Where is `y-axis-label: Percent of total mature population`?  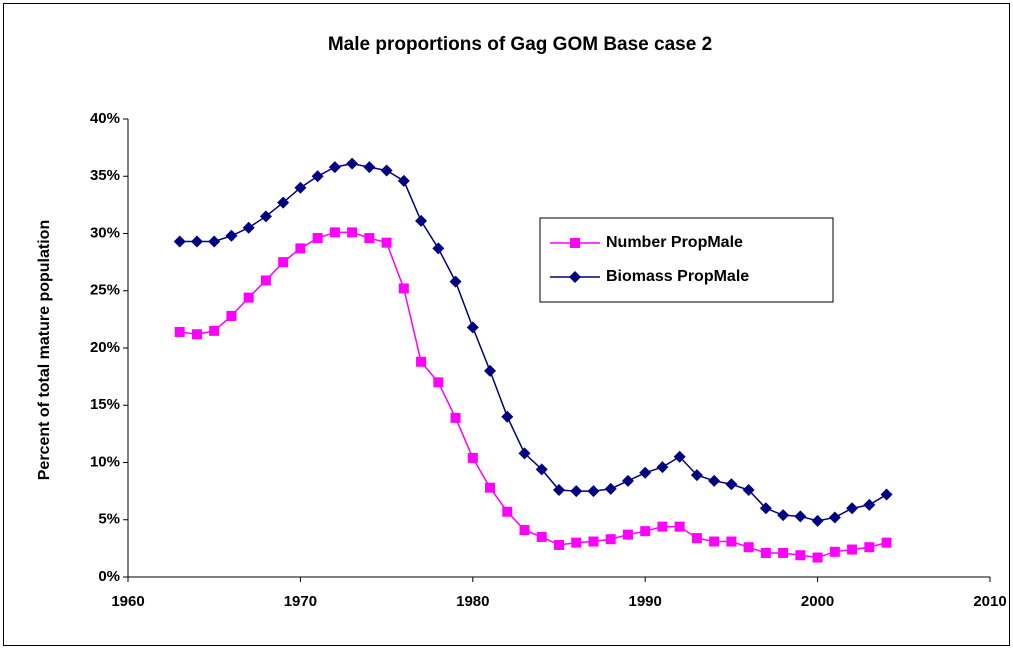 y-axis-label: Percent of total mature population is located at coordinates (44, 350).